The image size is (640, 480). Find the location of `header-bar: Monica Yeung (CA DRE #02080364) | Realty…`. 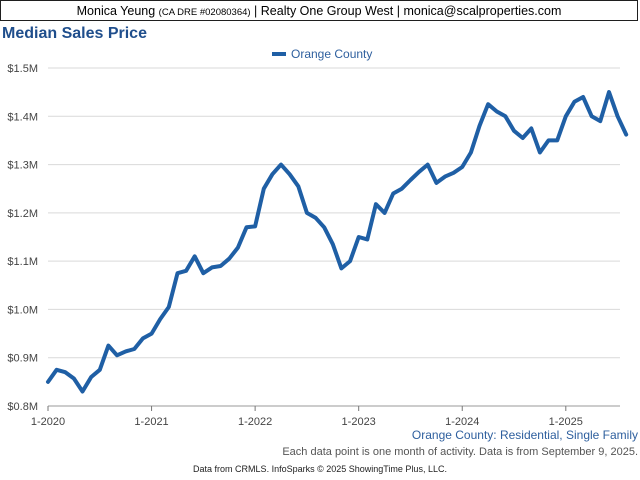

header-bar: Monica Yeung (CA DRE #02080364) | Realty… is located at coordinates (319, 10).